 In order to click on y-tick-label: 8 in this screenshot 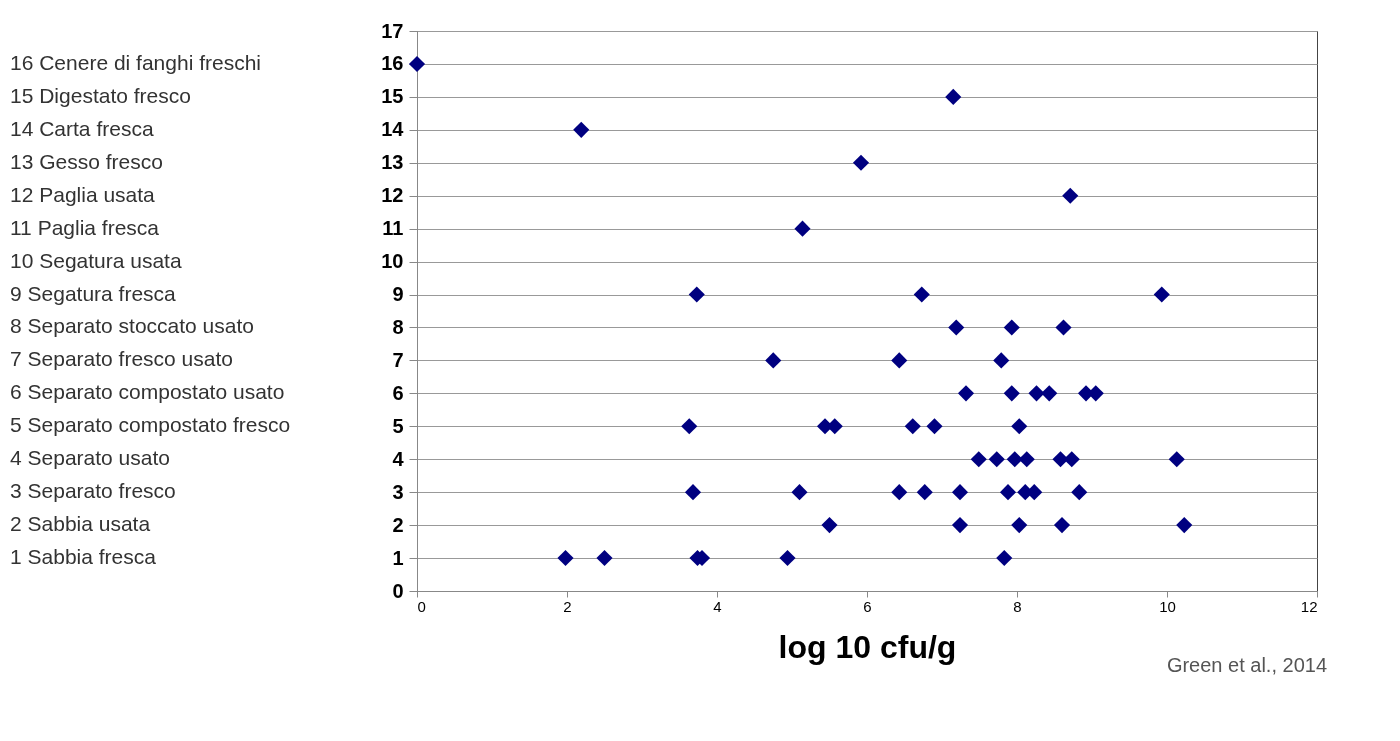, I will do `click(398, 326)`.